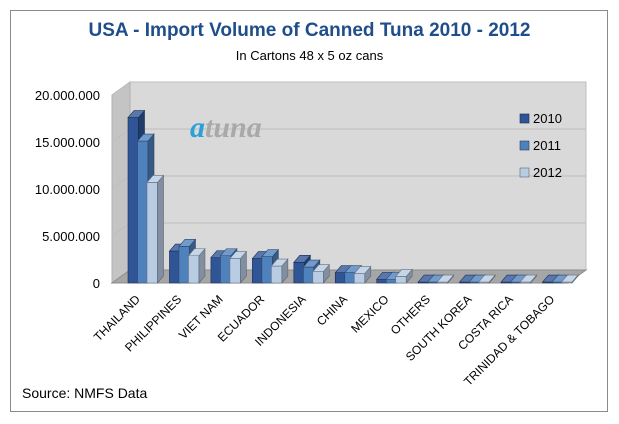 The image size is (619, 424). Describe the element at coordinates (547, 172) in the screenshot. I see `legend-label-2012: 2012` at that location.